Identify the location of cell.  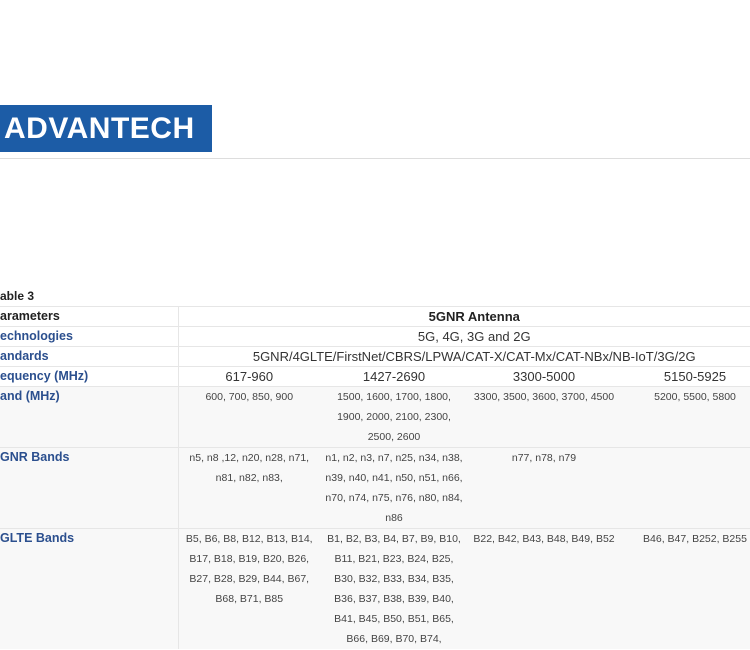
(685, 488).